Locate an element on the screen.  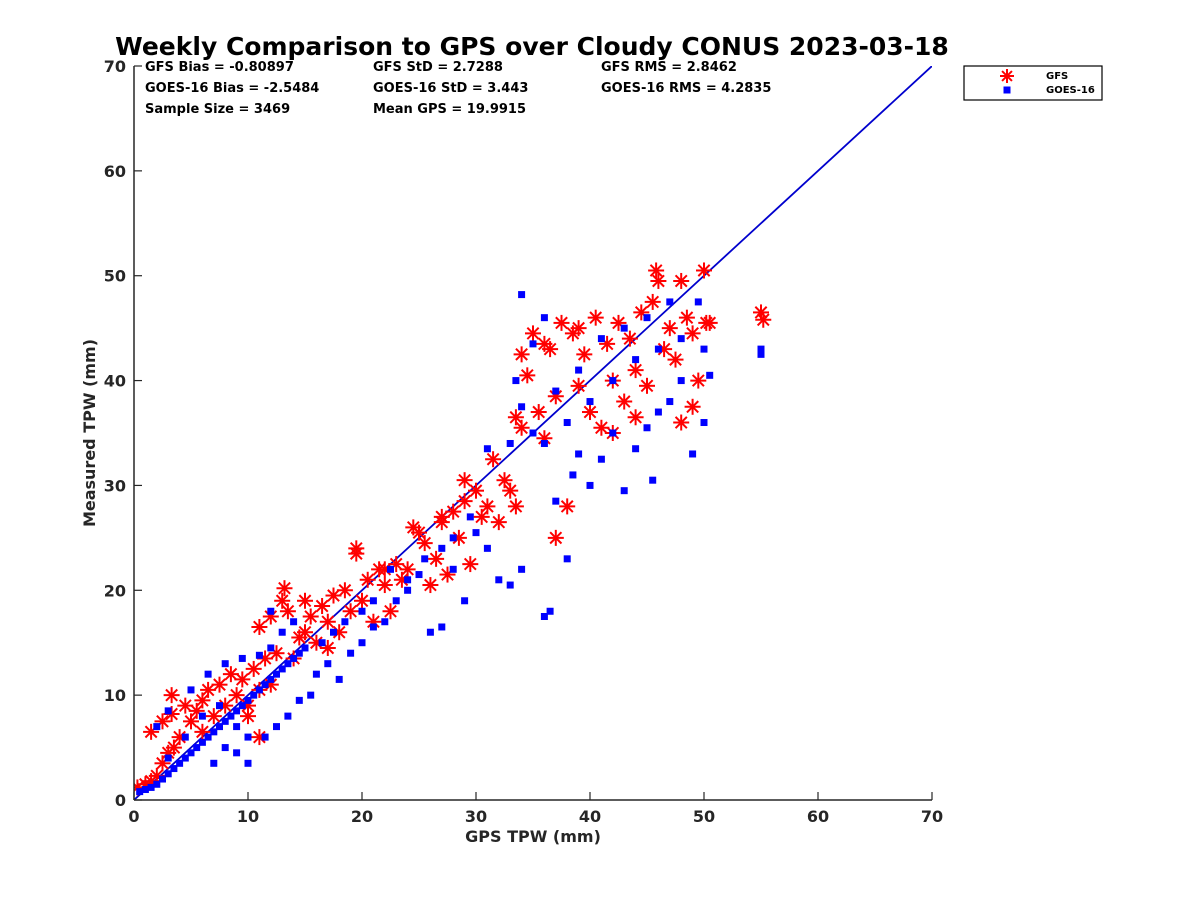
stat-goes16-std: GOES-16 StD = 3.443 is located at coordinates (450, 88).